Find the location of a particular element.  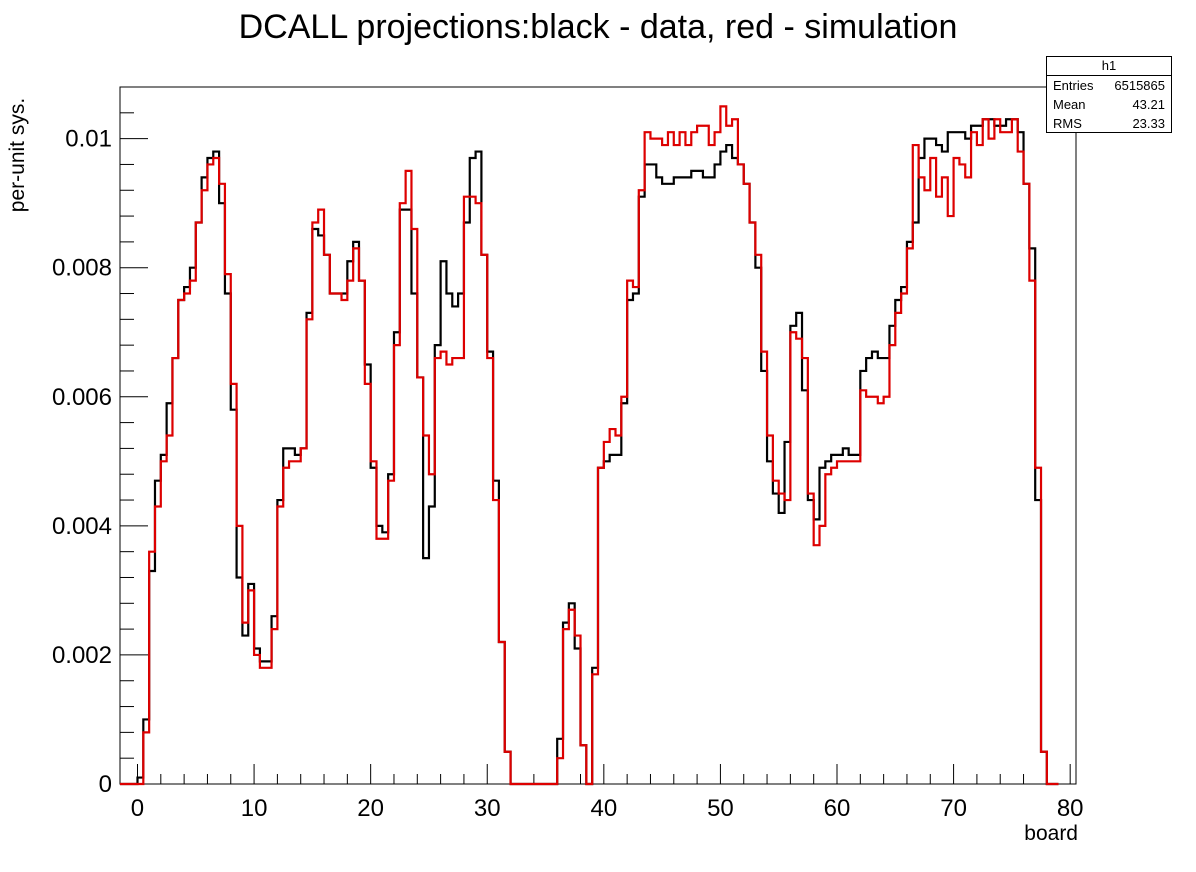

y-tick-label: 0.006 is located at coordinates (82, 397).